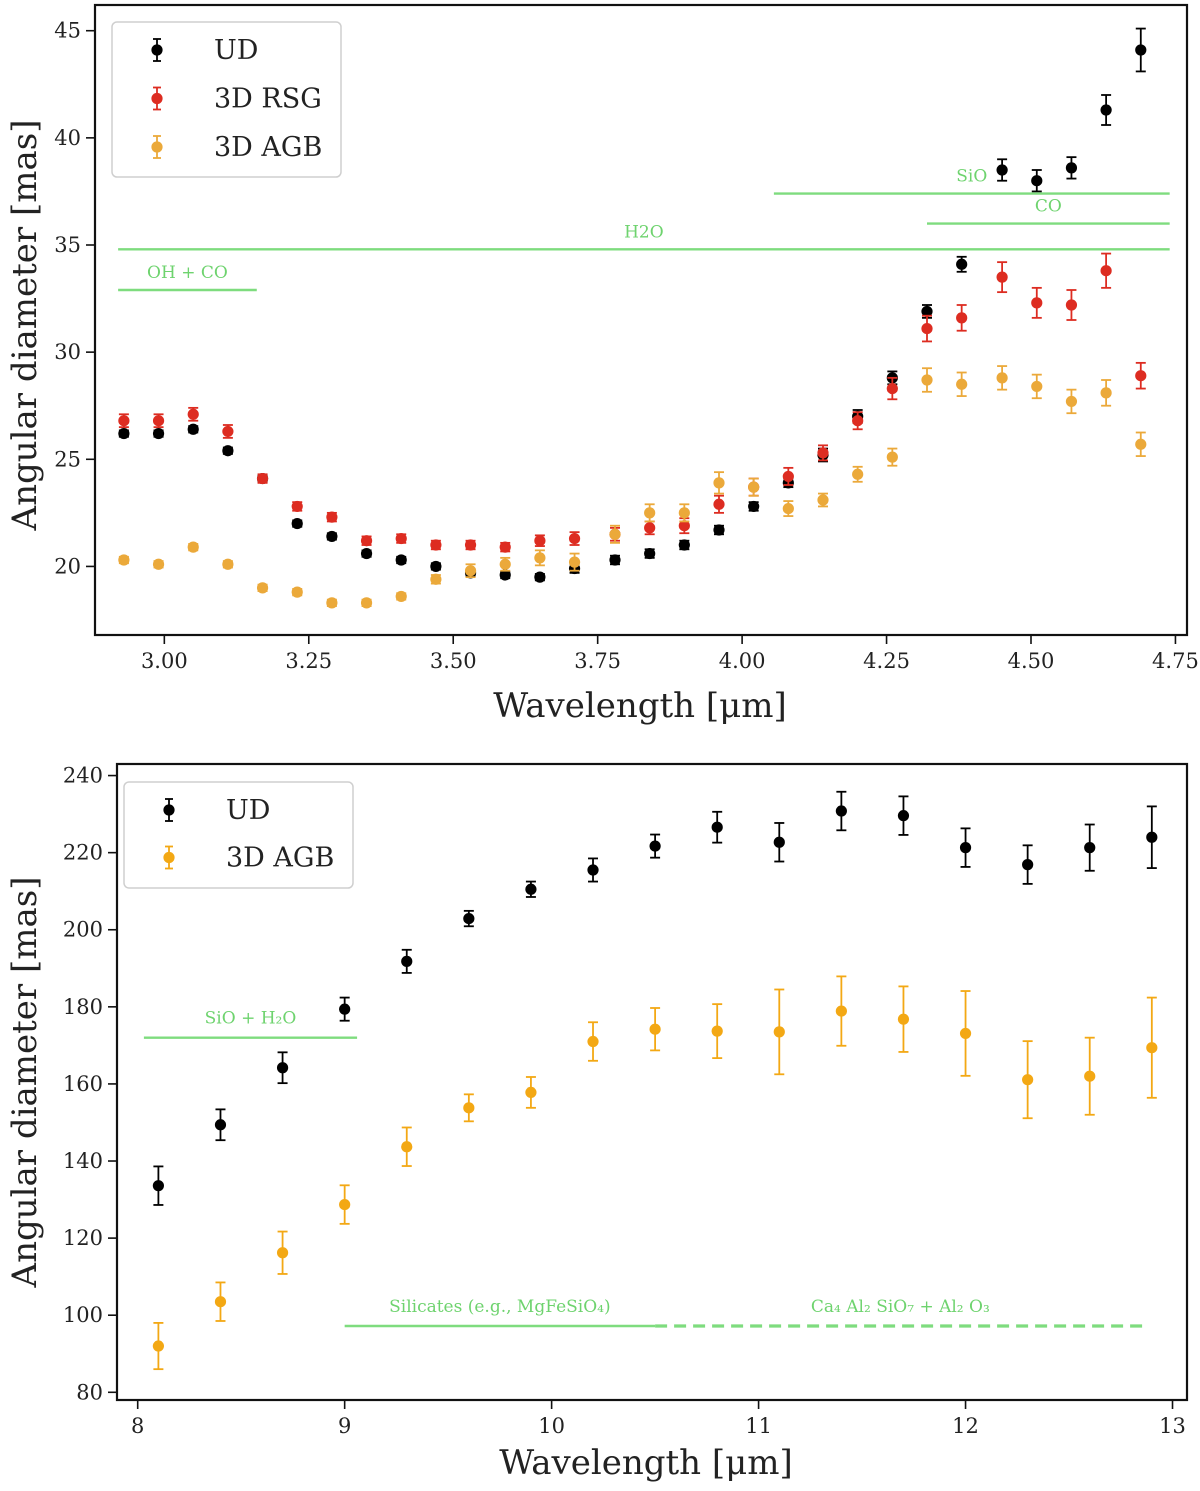  I want to click on x-tick-label: 10, so click(551, 1426).